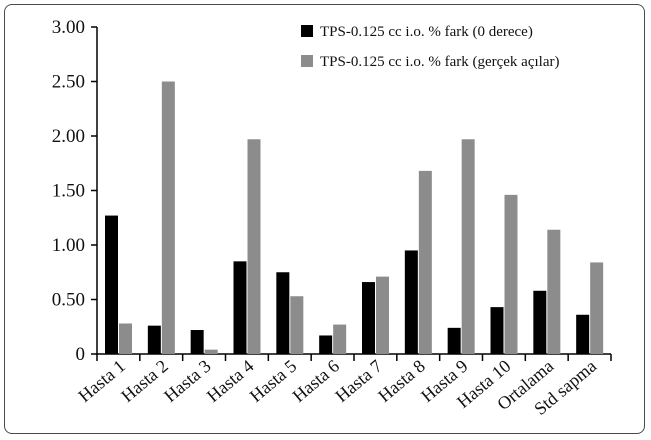  I want to click on y-tick-label: 0.50, so click(68, 300).